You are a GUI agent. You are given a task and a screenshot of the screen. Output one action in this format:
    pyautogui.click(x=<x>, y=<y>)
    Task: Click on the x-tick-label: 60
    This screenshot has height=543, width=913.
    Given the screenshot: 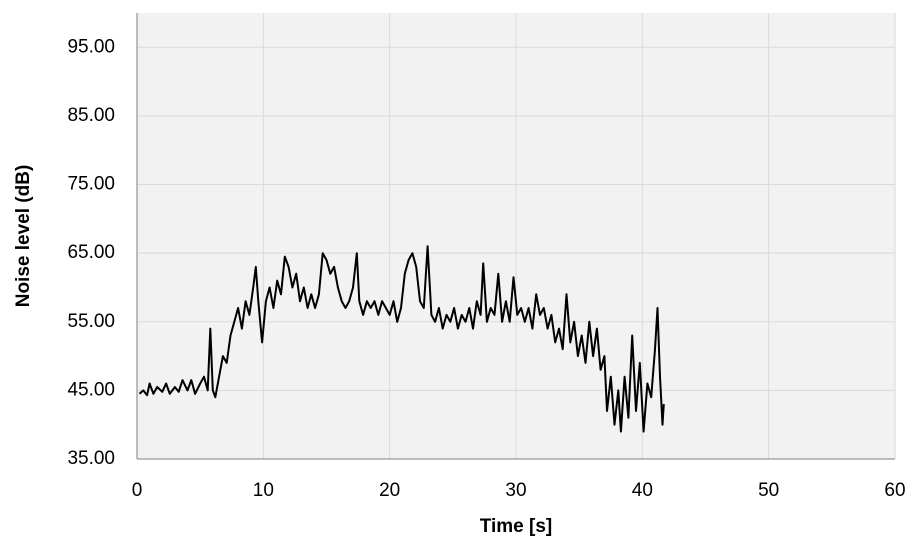 What is the action you would take?
    pyautogui.click(x=894, y=490)
    